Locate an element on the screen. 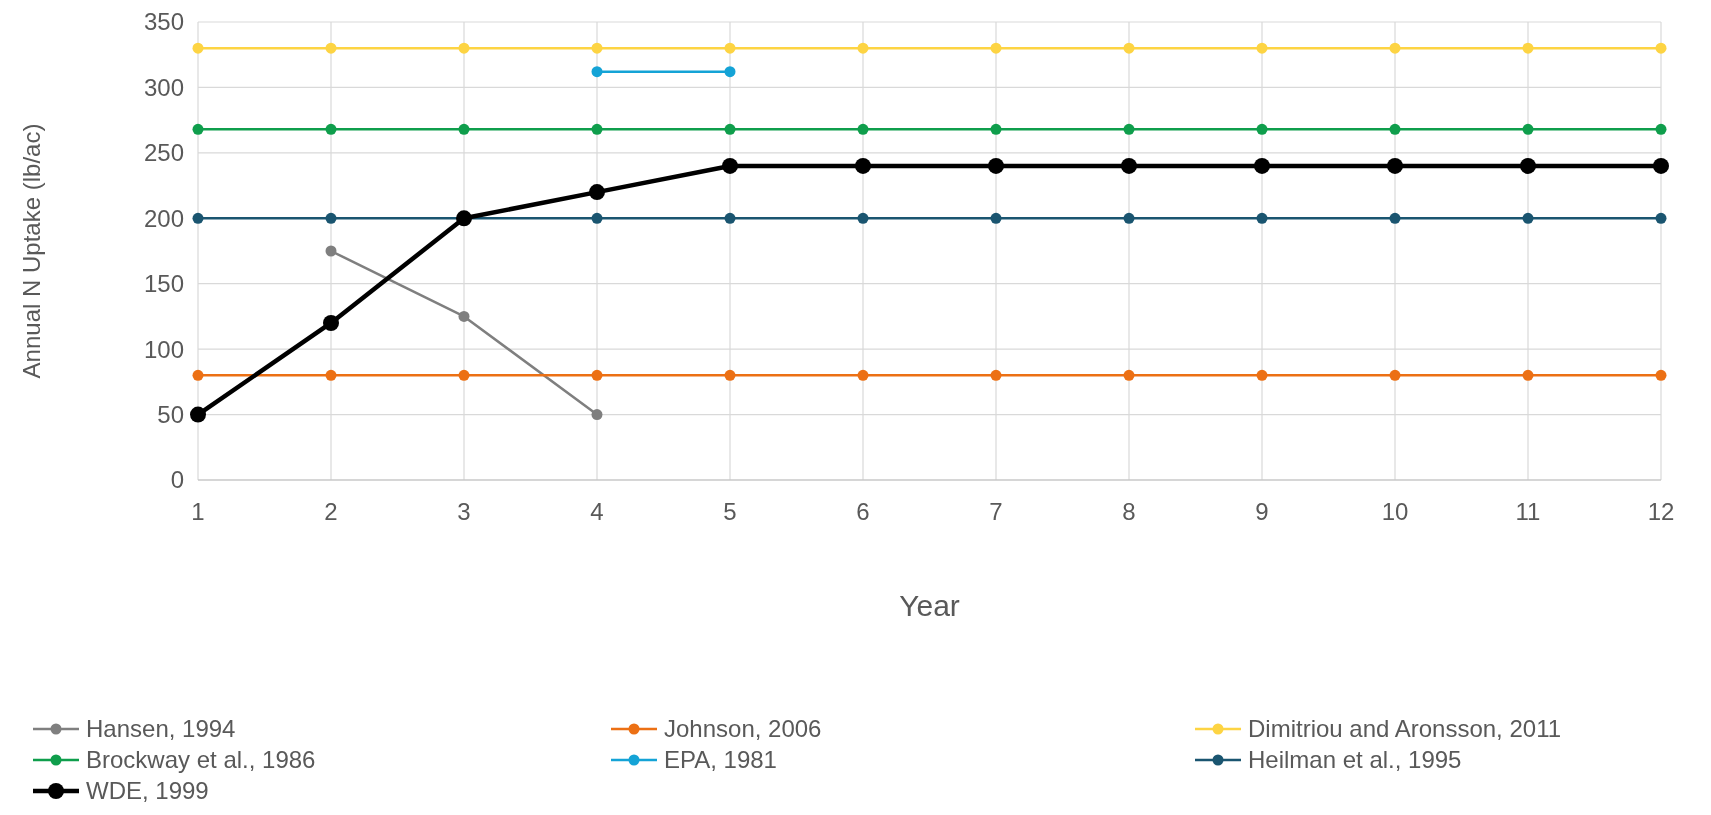 The height and width of the screenshot is (815, 1711). x-tick-label: 7 is located at coordinates (996, 511).